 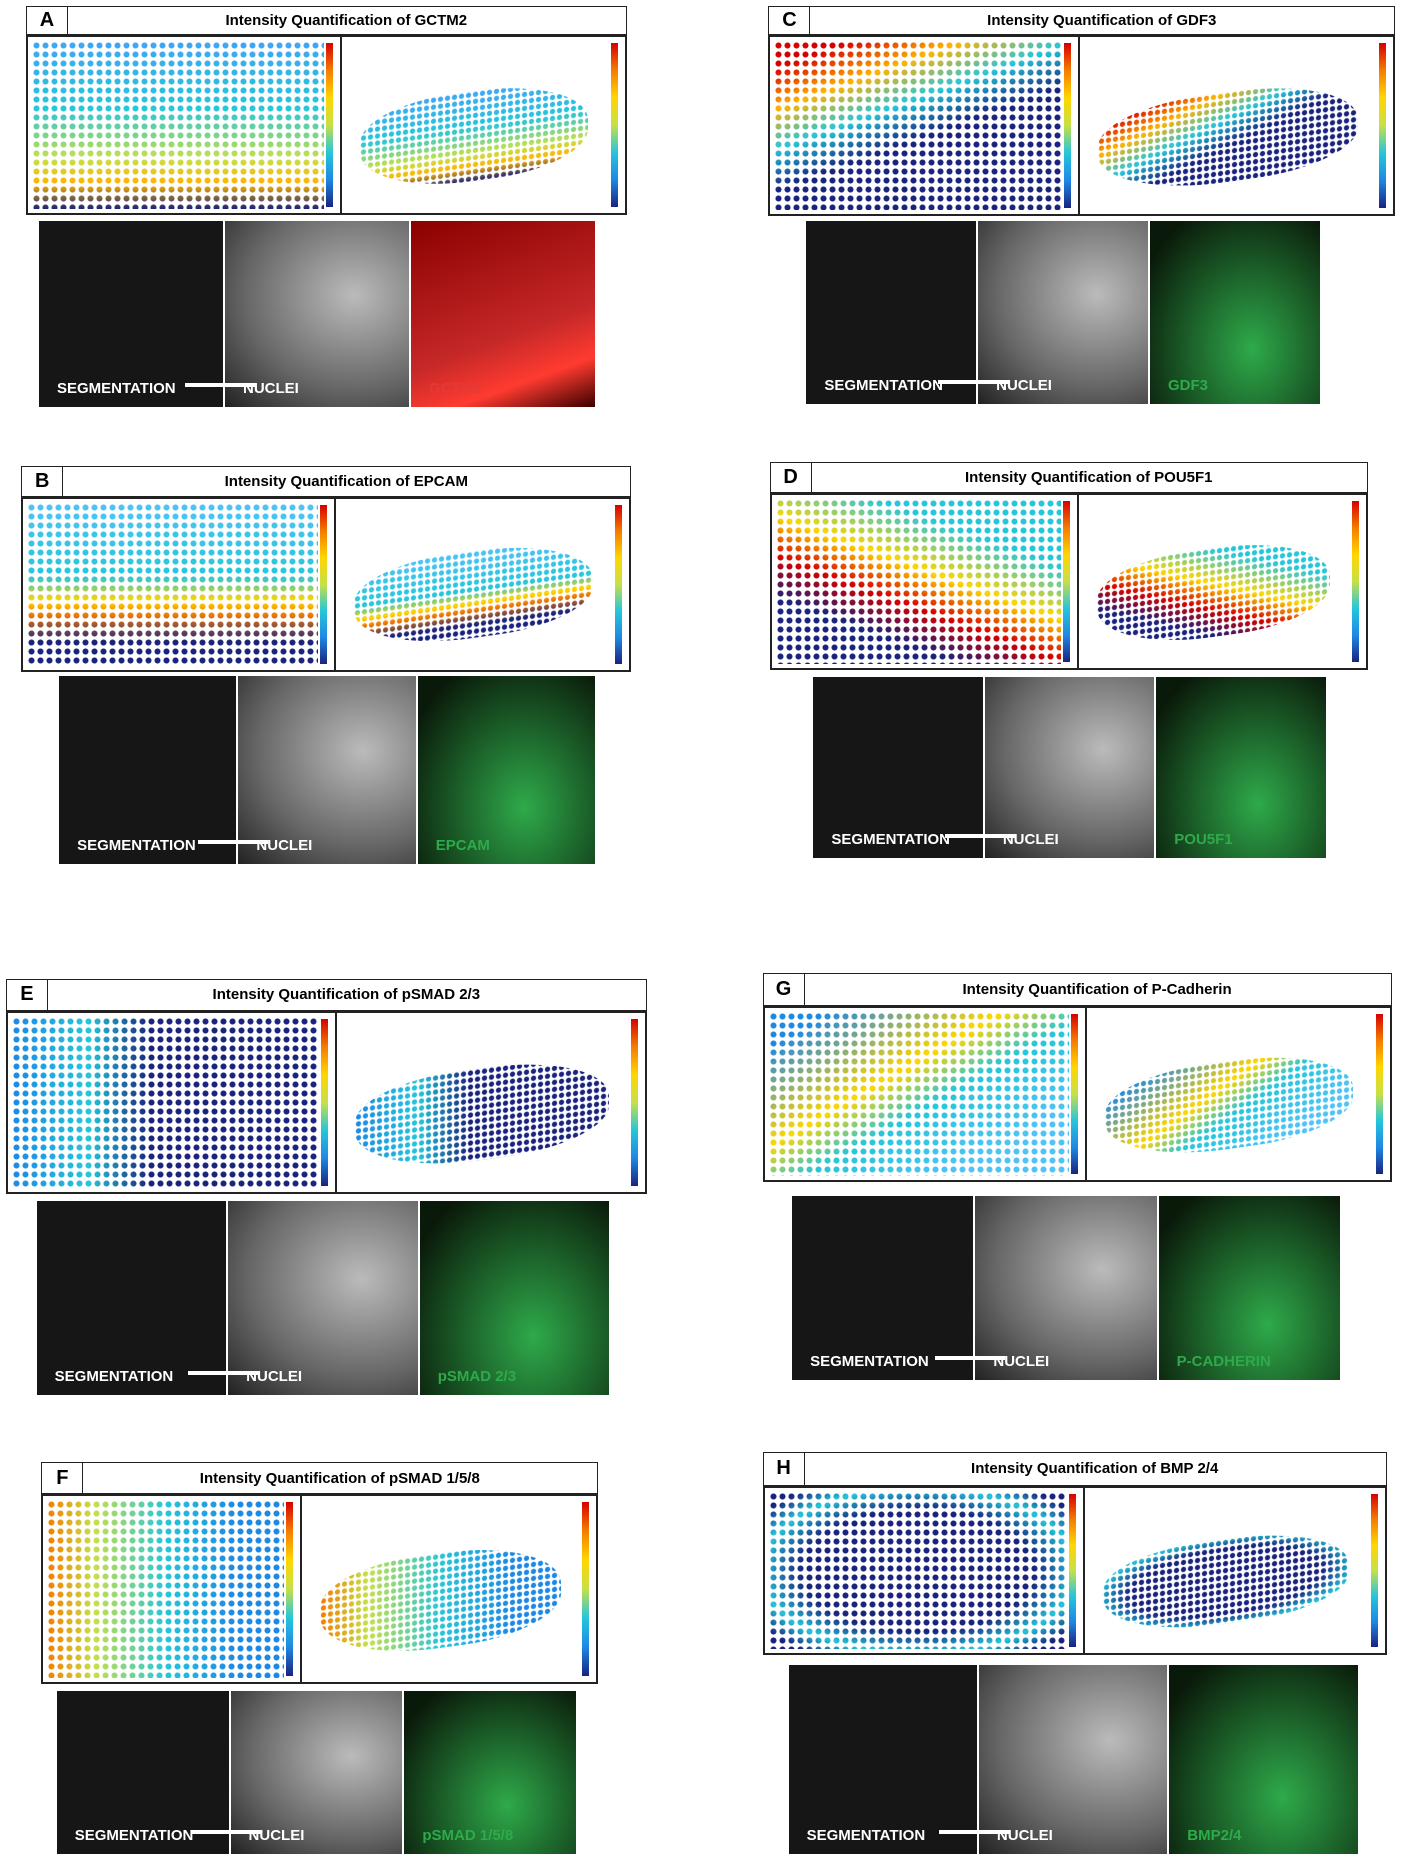 What do you see at coordinates (1223, 1361) in the screenshot?
I see `channel-label: P-CADHERIN` at bounding box center [1223, 1361].